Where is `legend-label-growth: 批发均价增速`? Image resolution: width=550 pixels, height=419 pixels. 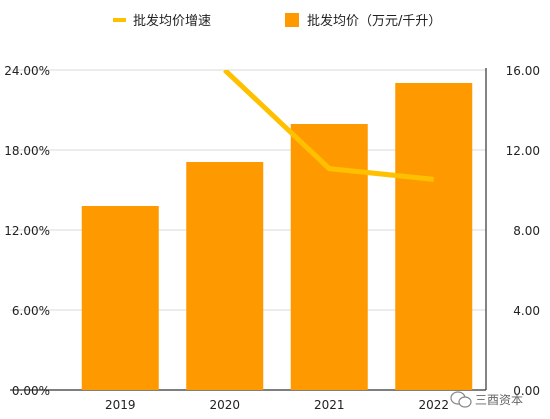
legend-label-growth: 批发均价增速 is located at coordinates (172, 21).